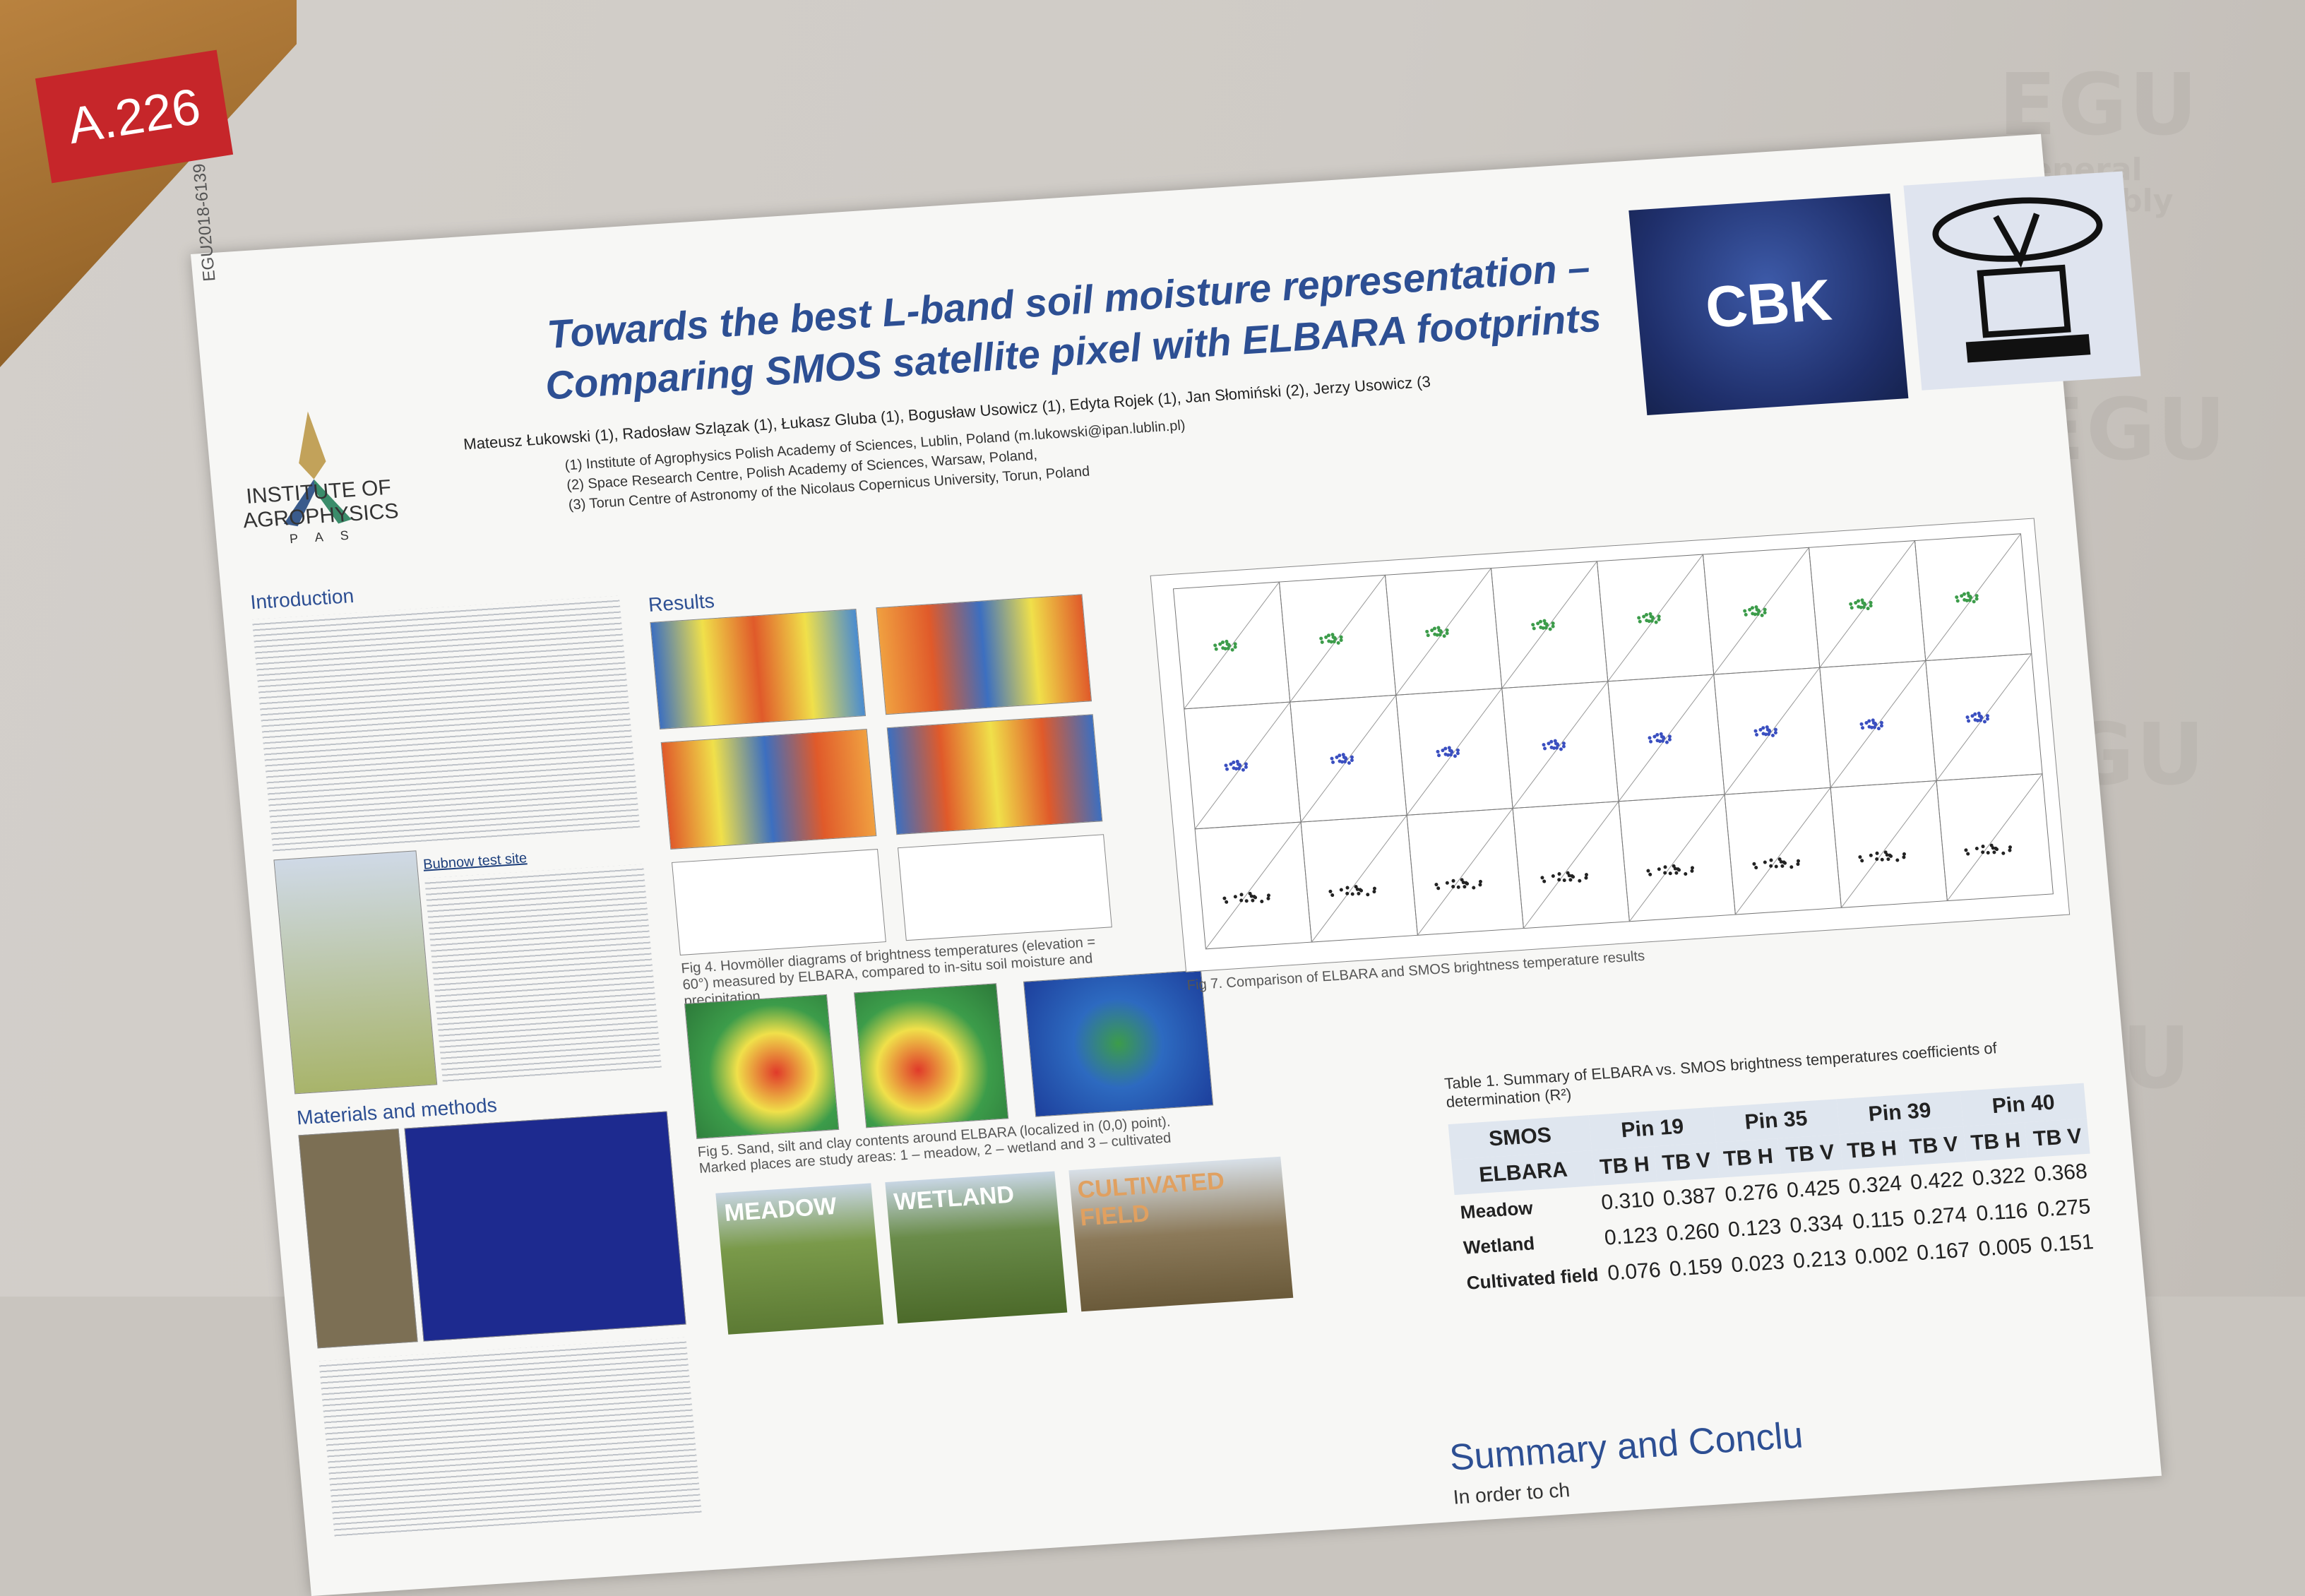  I want to click on table-cell: 0.387, so click(1689, 1198).